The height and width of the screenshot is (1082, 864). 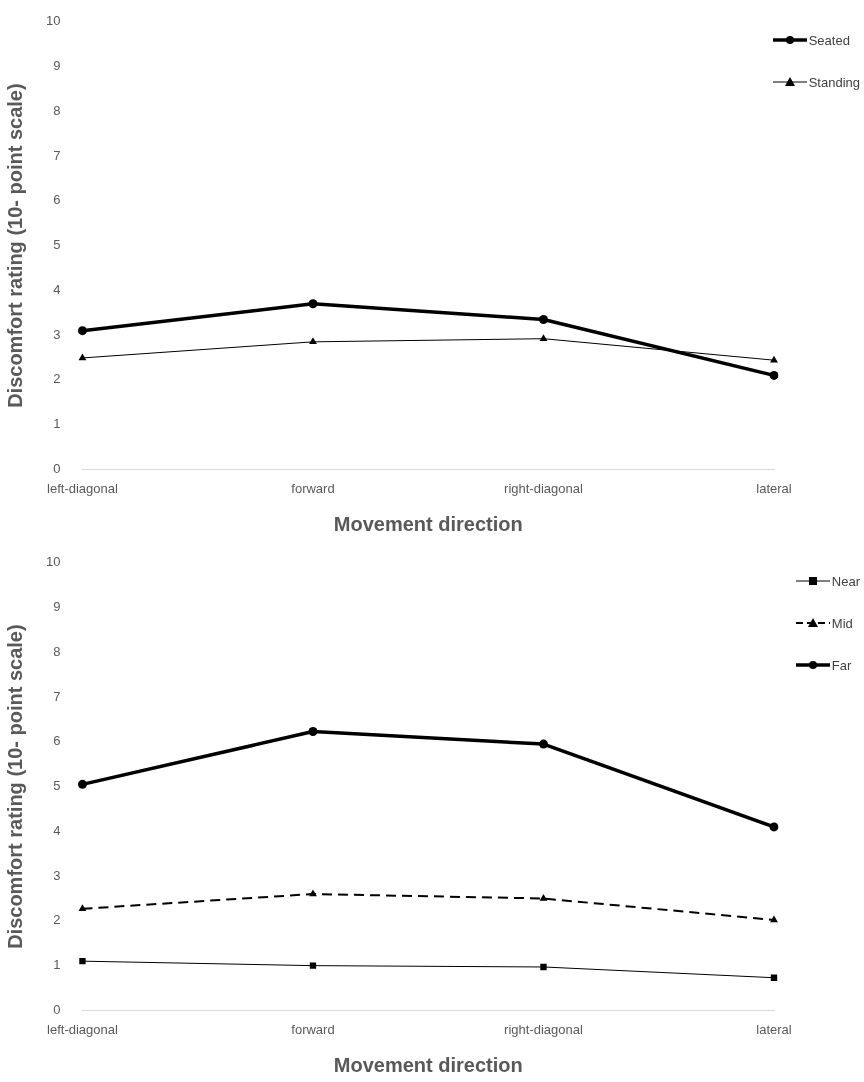 I want to click on legend-label: Standing, so click(x=834, y=82).